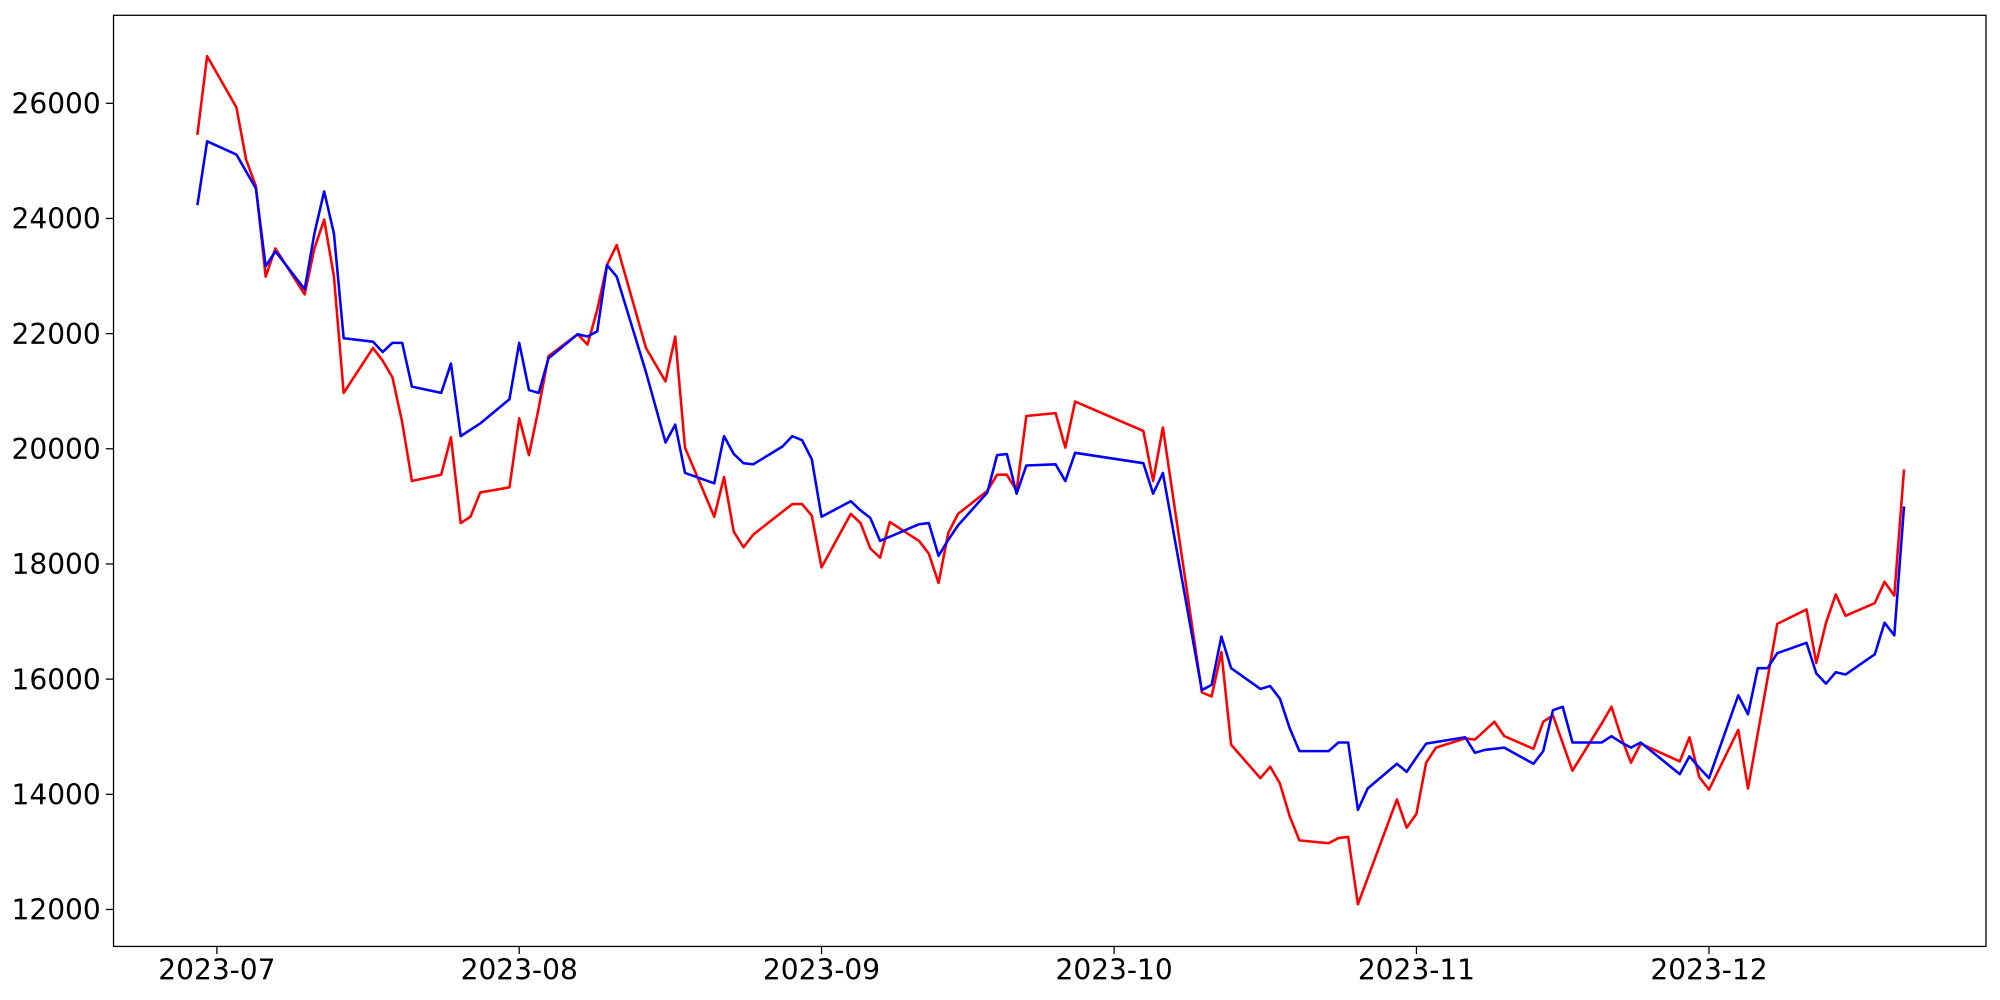 This screenshot has height=1000, width=2000. Describe the element at coordinates (56, 449) in the screenshot. I see `y-tick-label: 20000` at that location.